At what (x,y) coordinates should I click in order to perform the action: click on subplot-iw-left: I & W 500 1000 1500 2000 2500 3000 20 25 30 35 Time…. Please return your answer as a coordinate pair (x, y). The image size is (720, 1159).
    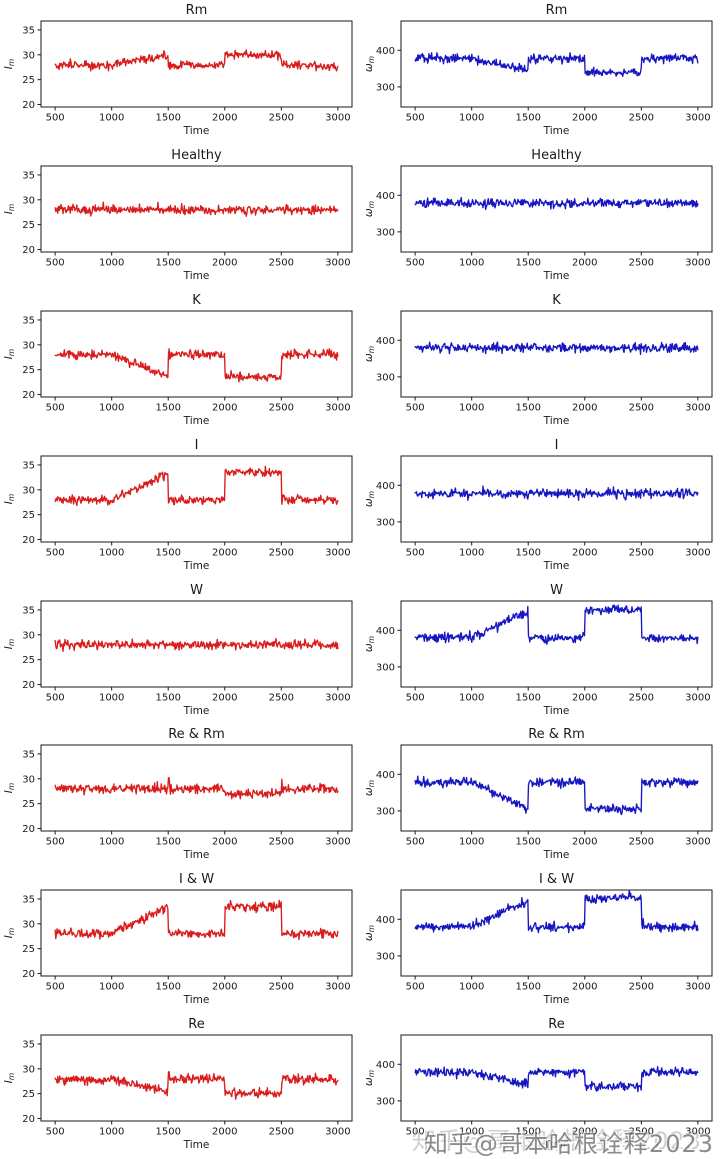
    Looking at the image, I should click on (178, 939).